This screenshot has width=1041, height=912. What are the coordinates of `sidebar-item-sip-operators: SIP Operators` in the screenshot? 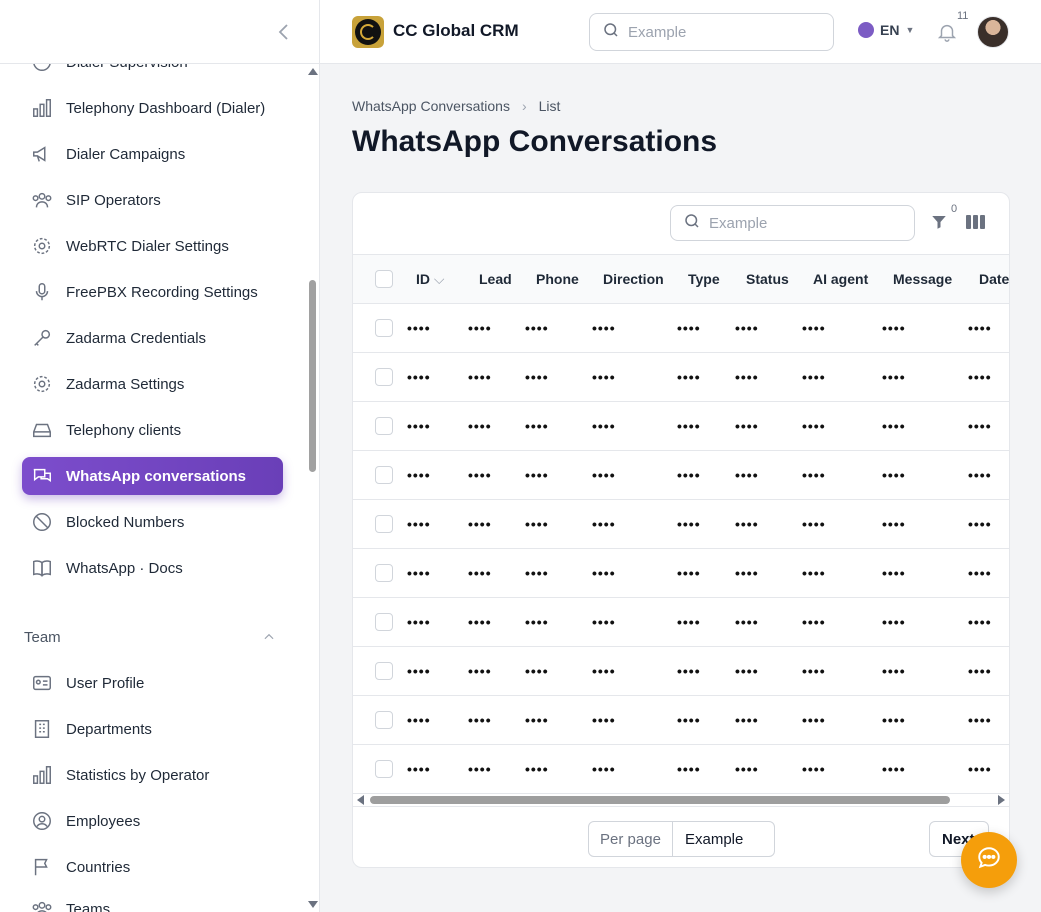 It's located at (152, 200).